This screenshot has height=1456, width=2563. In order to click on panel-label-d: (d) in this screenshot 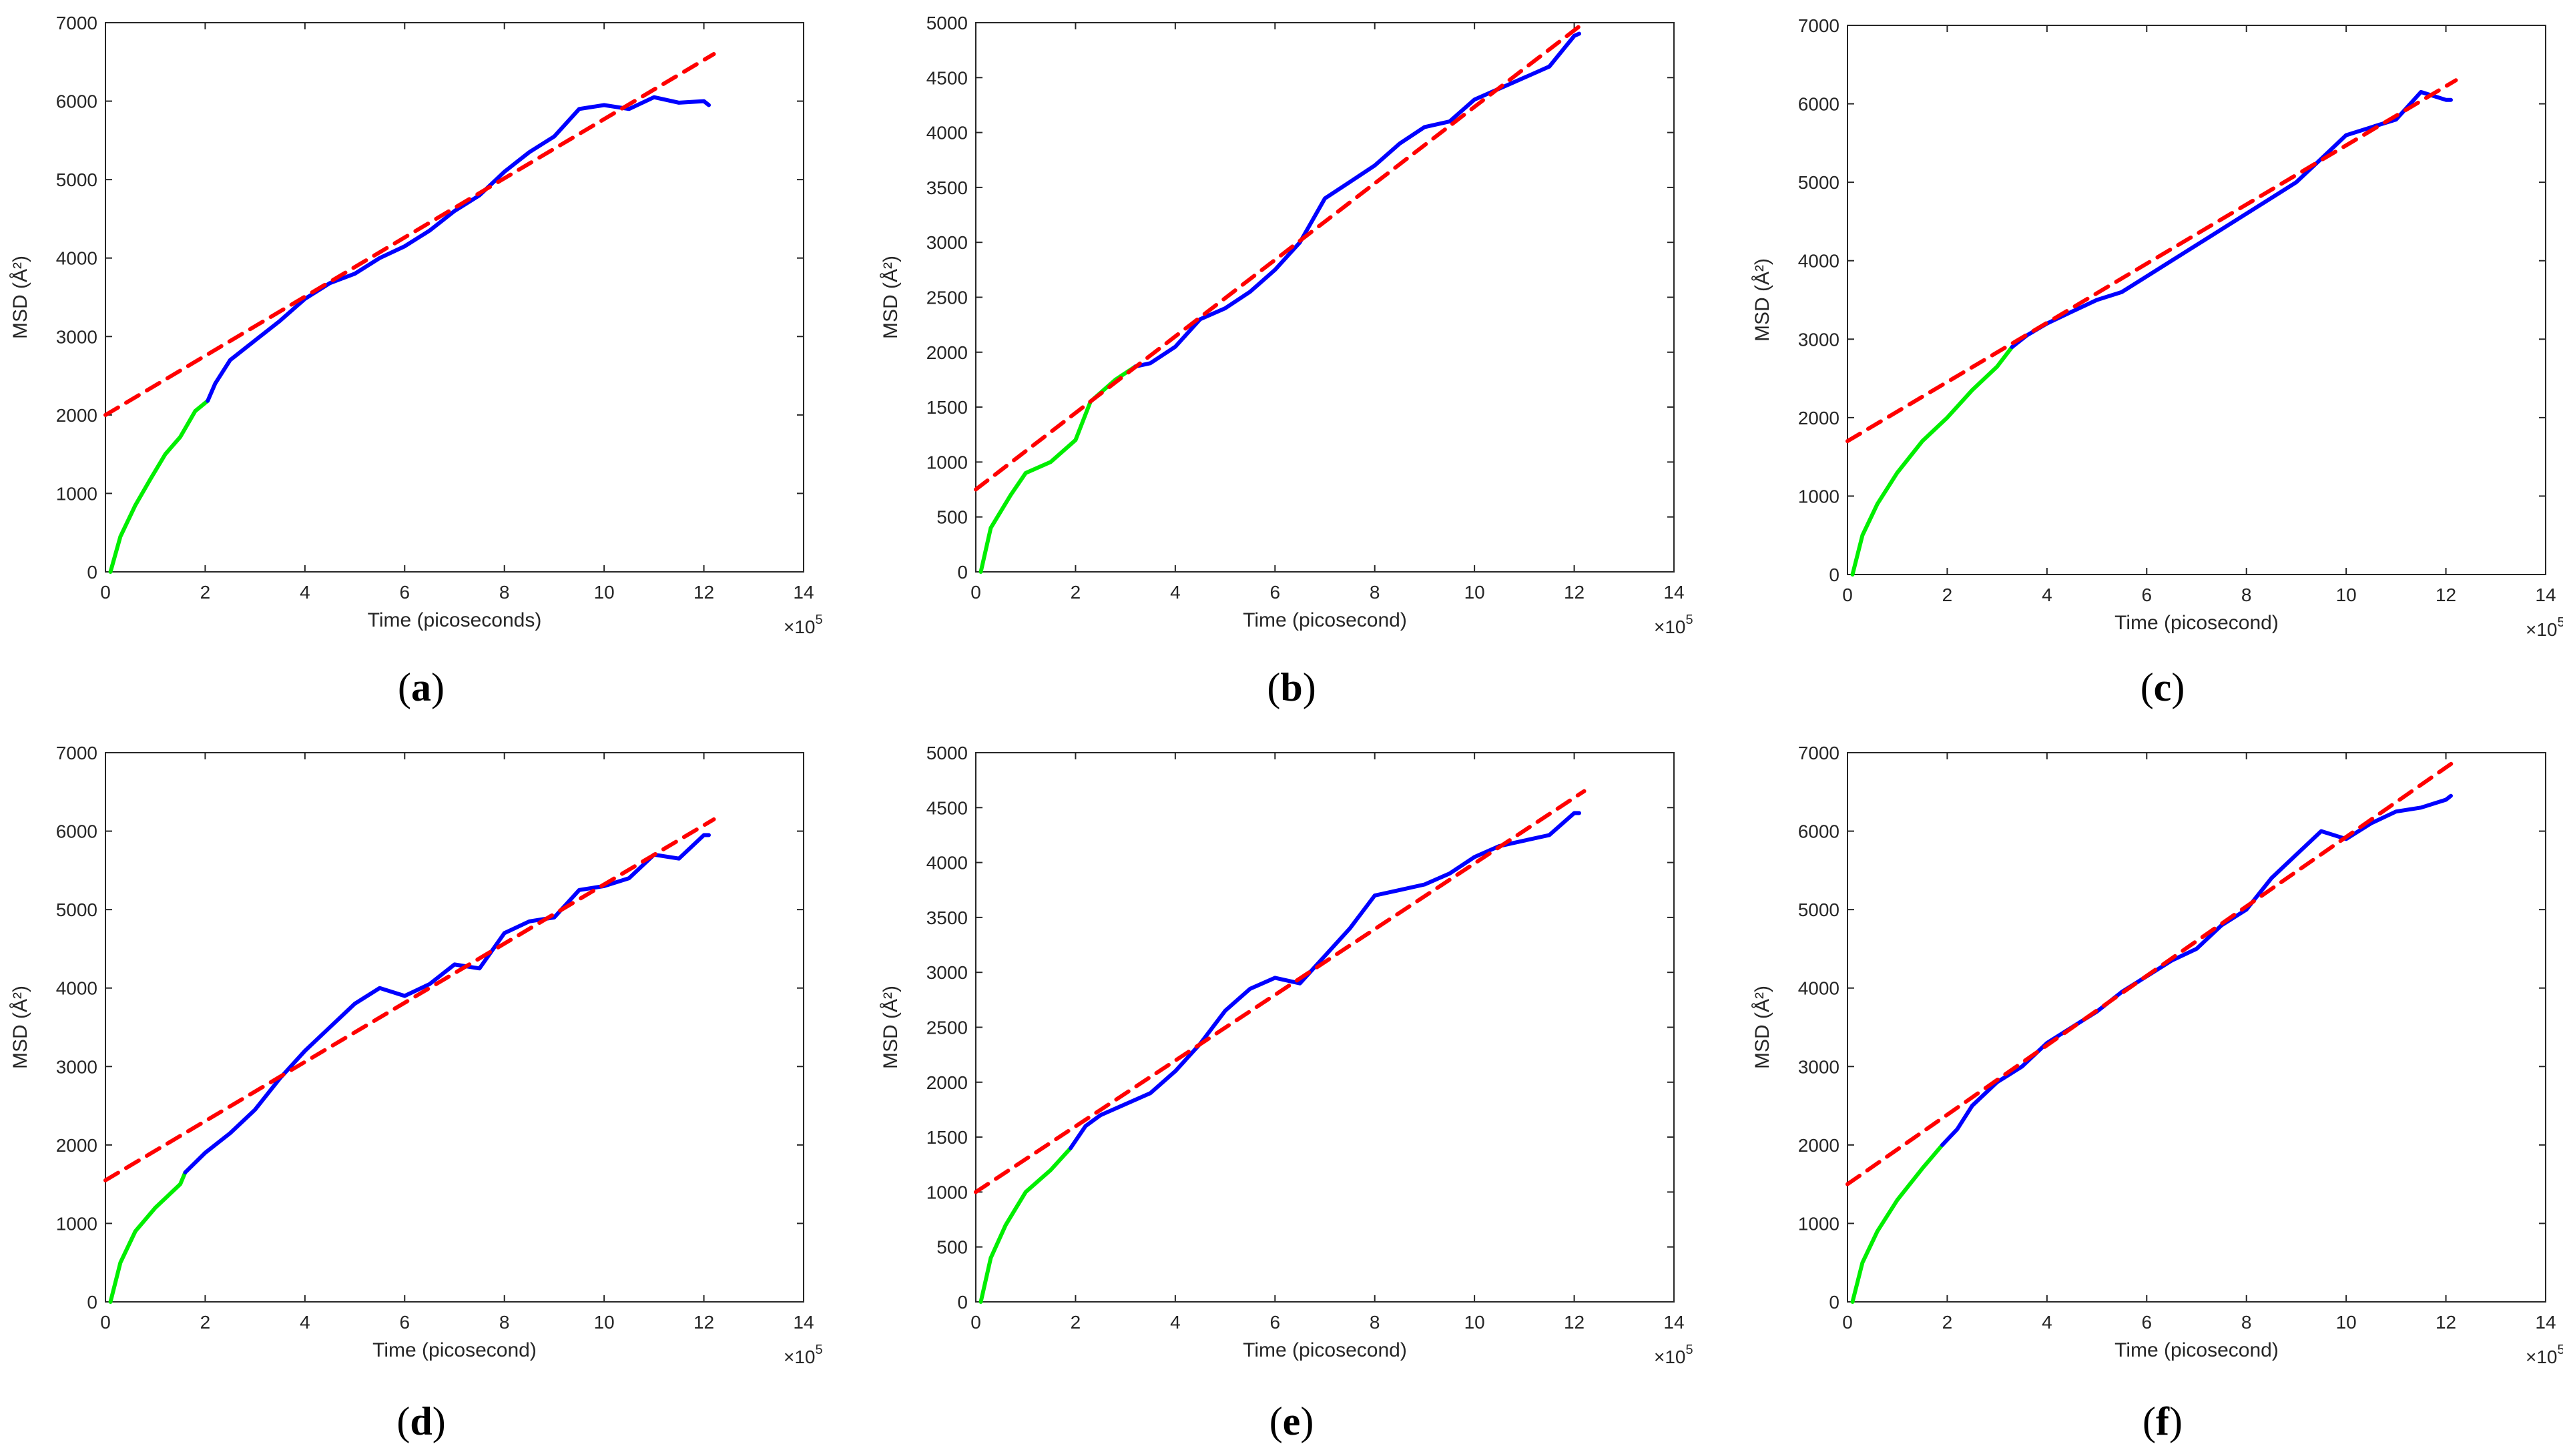, I will do `click(420, 1421)`.